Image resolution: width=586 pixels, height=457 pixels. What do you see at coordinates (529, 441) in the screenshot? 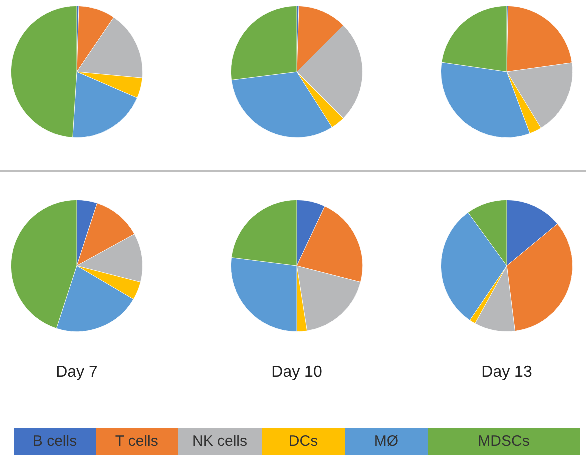
I see `legend-label: MDSCs` at bounding box center [529, 441].